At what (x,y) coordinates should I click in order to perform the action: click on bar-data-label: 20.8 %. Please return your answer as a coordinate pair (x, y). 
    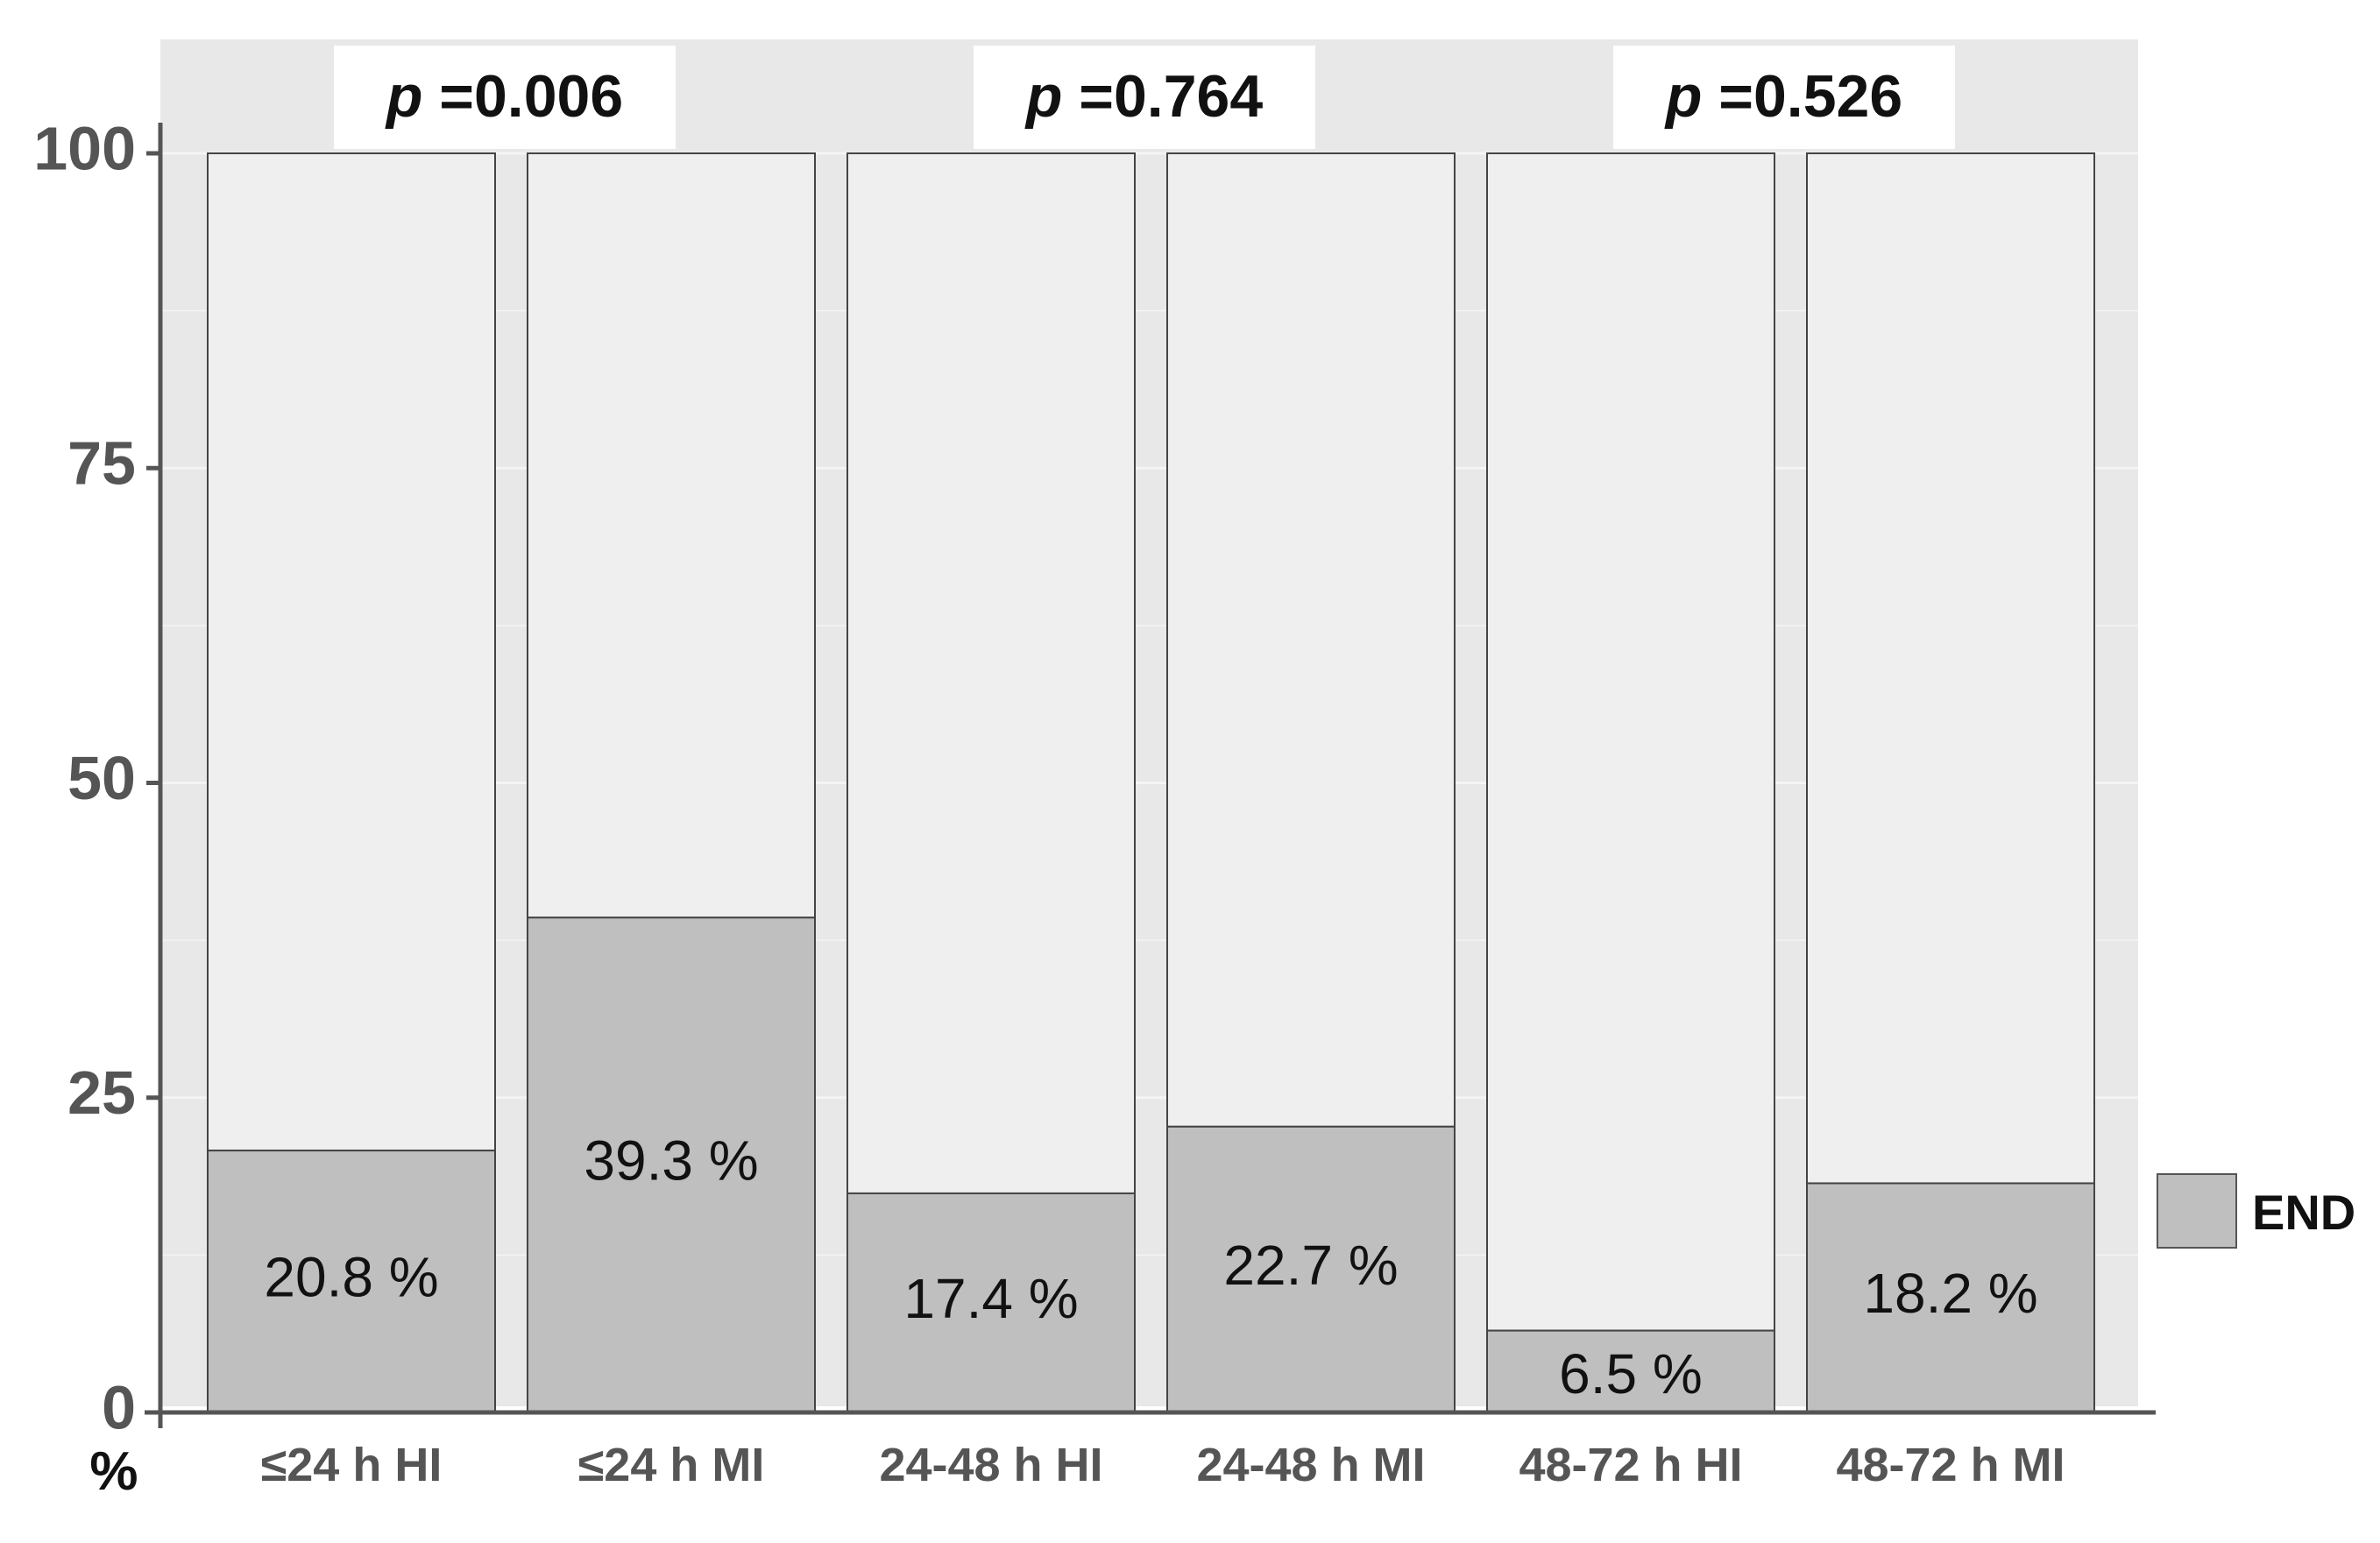
    Looking at the image, I should click on (351, 1276).